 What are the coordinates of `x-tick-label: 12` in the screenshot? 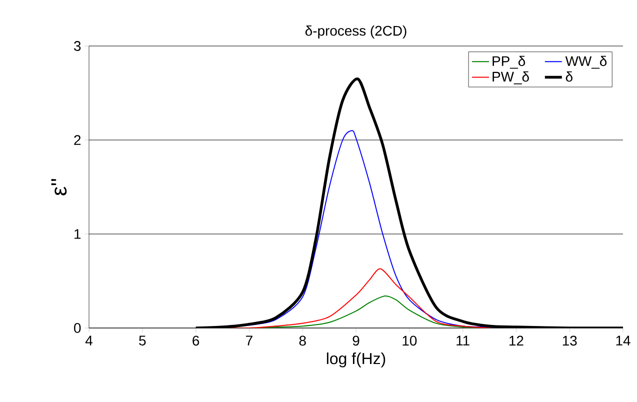 It's located at (517, 341).